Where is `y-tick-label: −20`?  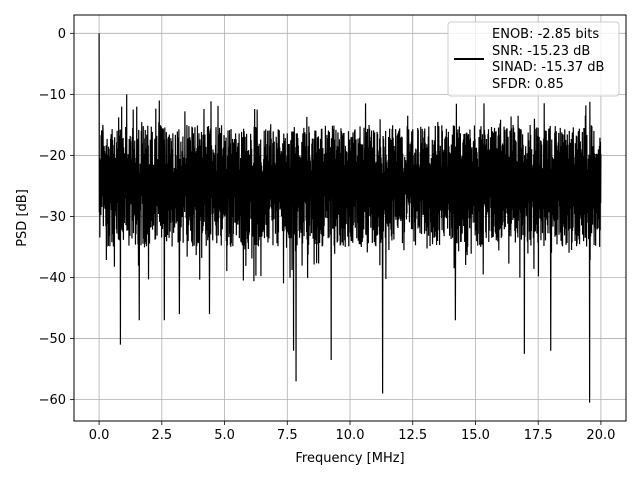 y-tick-label: −20 is located at coordinates (52, 156).